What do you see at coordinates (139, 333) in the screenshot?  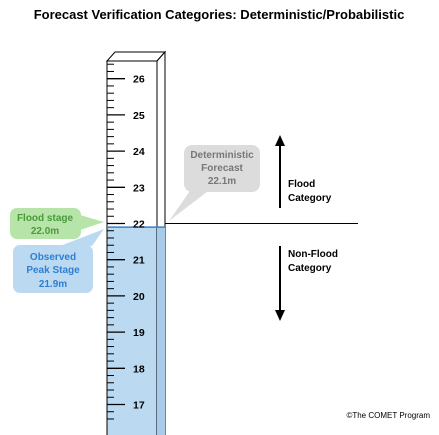 I see `tick-label: 19` at bounding box center [139, 333].